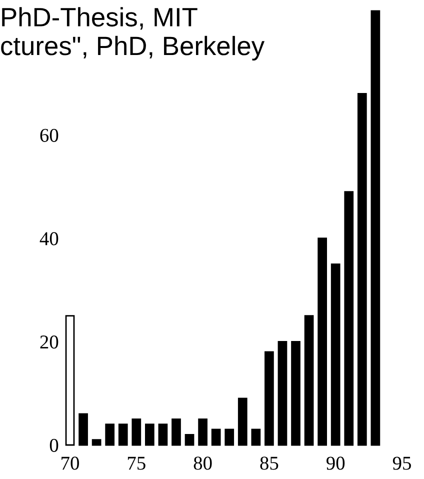  I want to click on y-tick-label: 20, so click(49, 342).